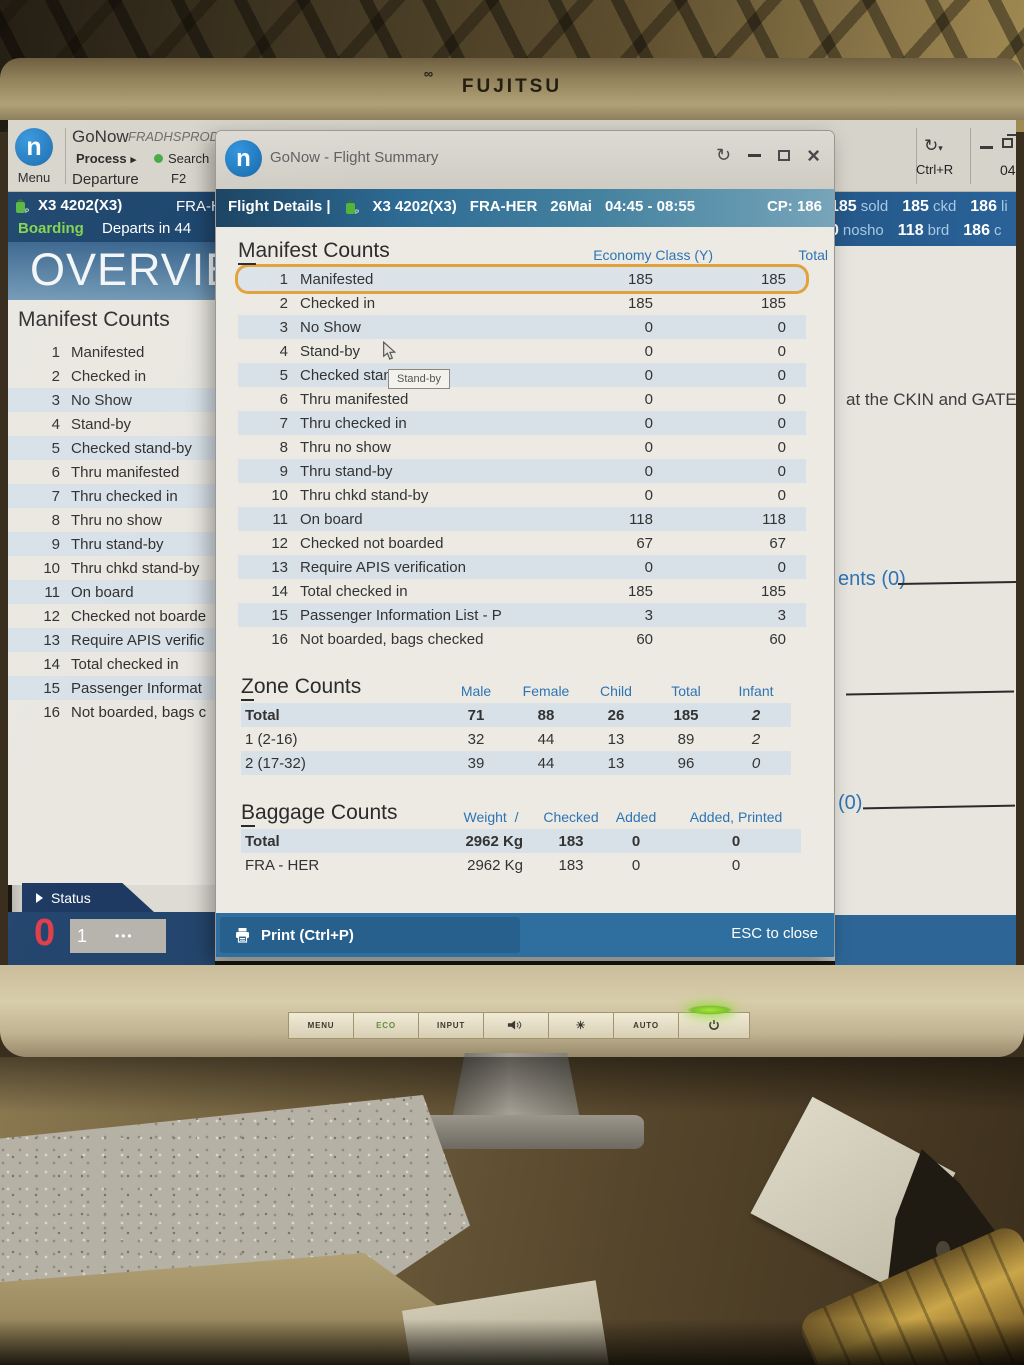 The width and height of the screenshot is (1024, 1365). I want to click on baggage-added-value: 0, so click(636, 841).